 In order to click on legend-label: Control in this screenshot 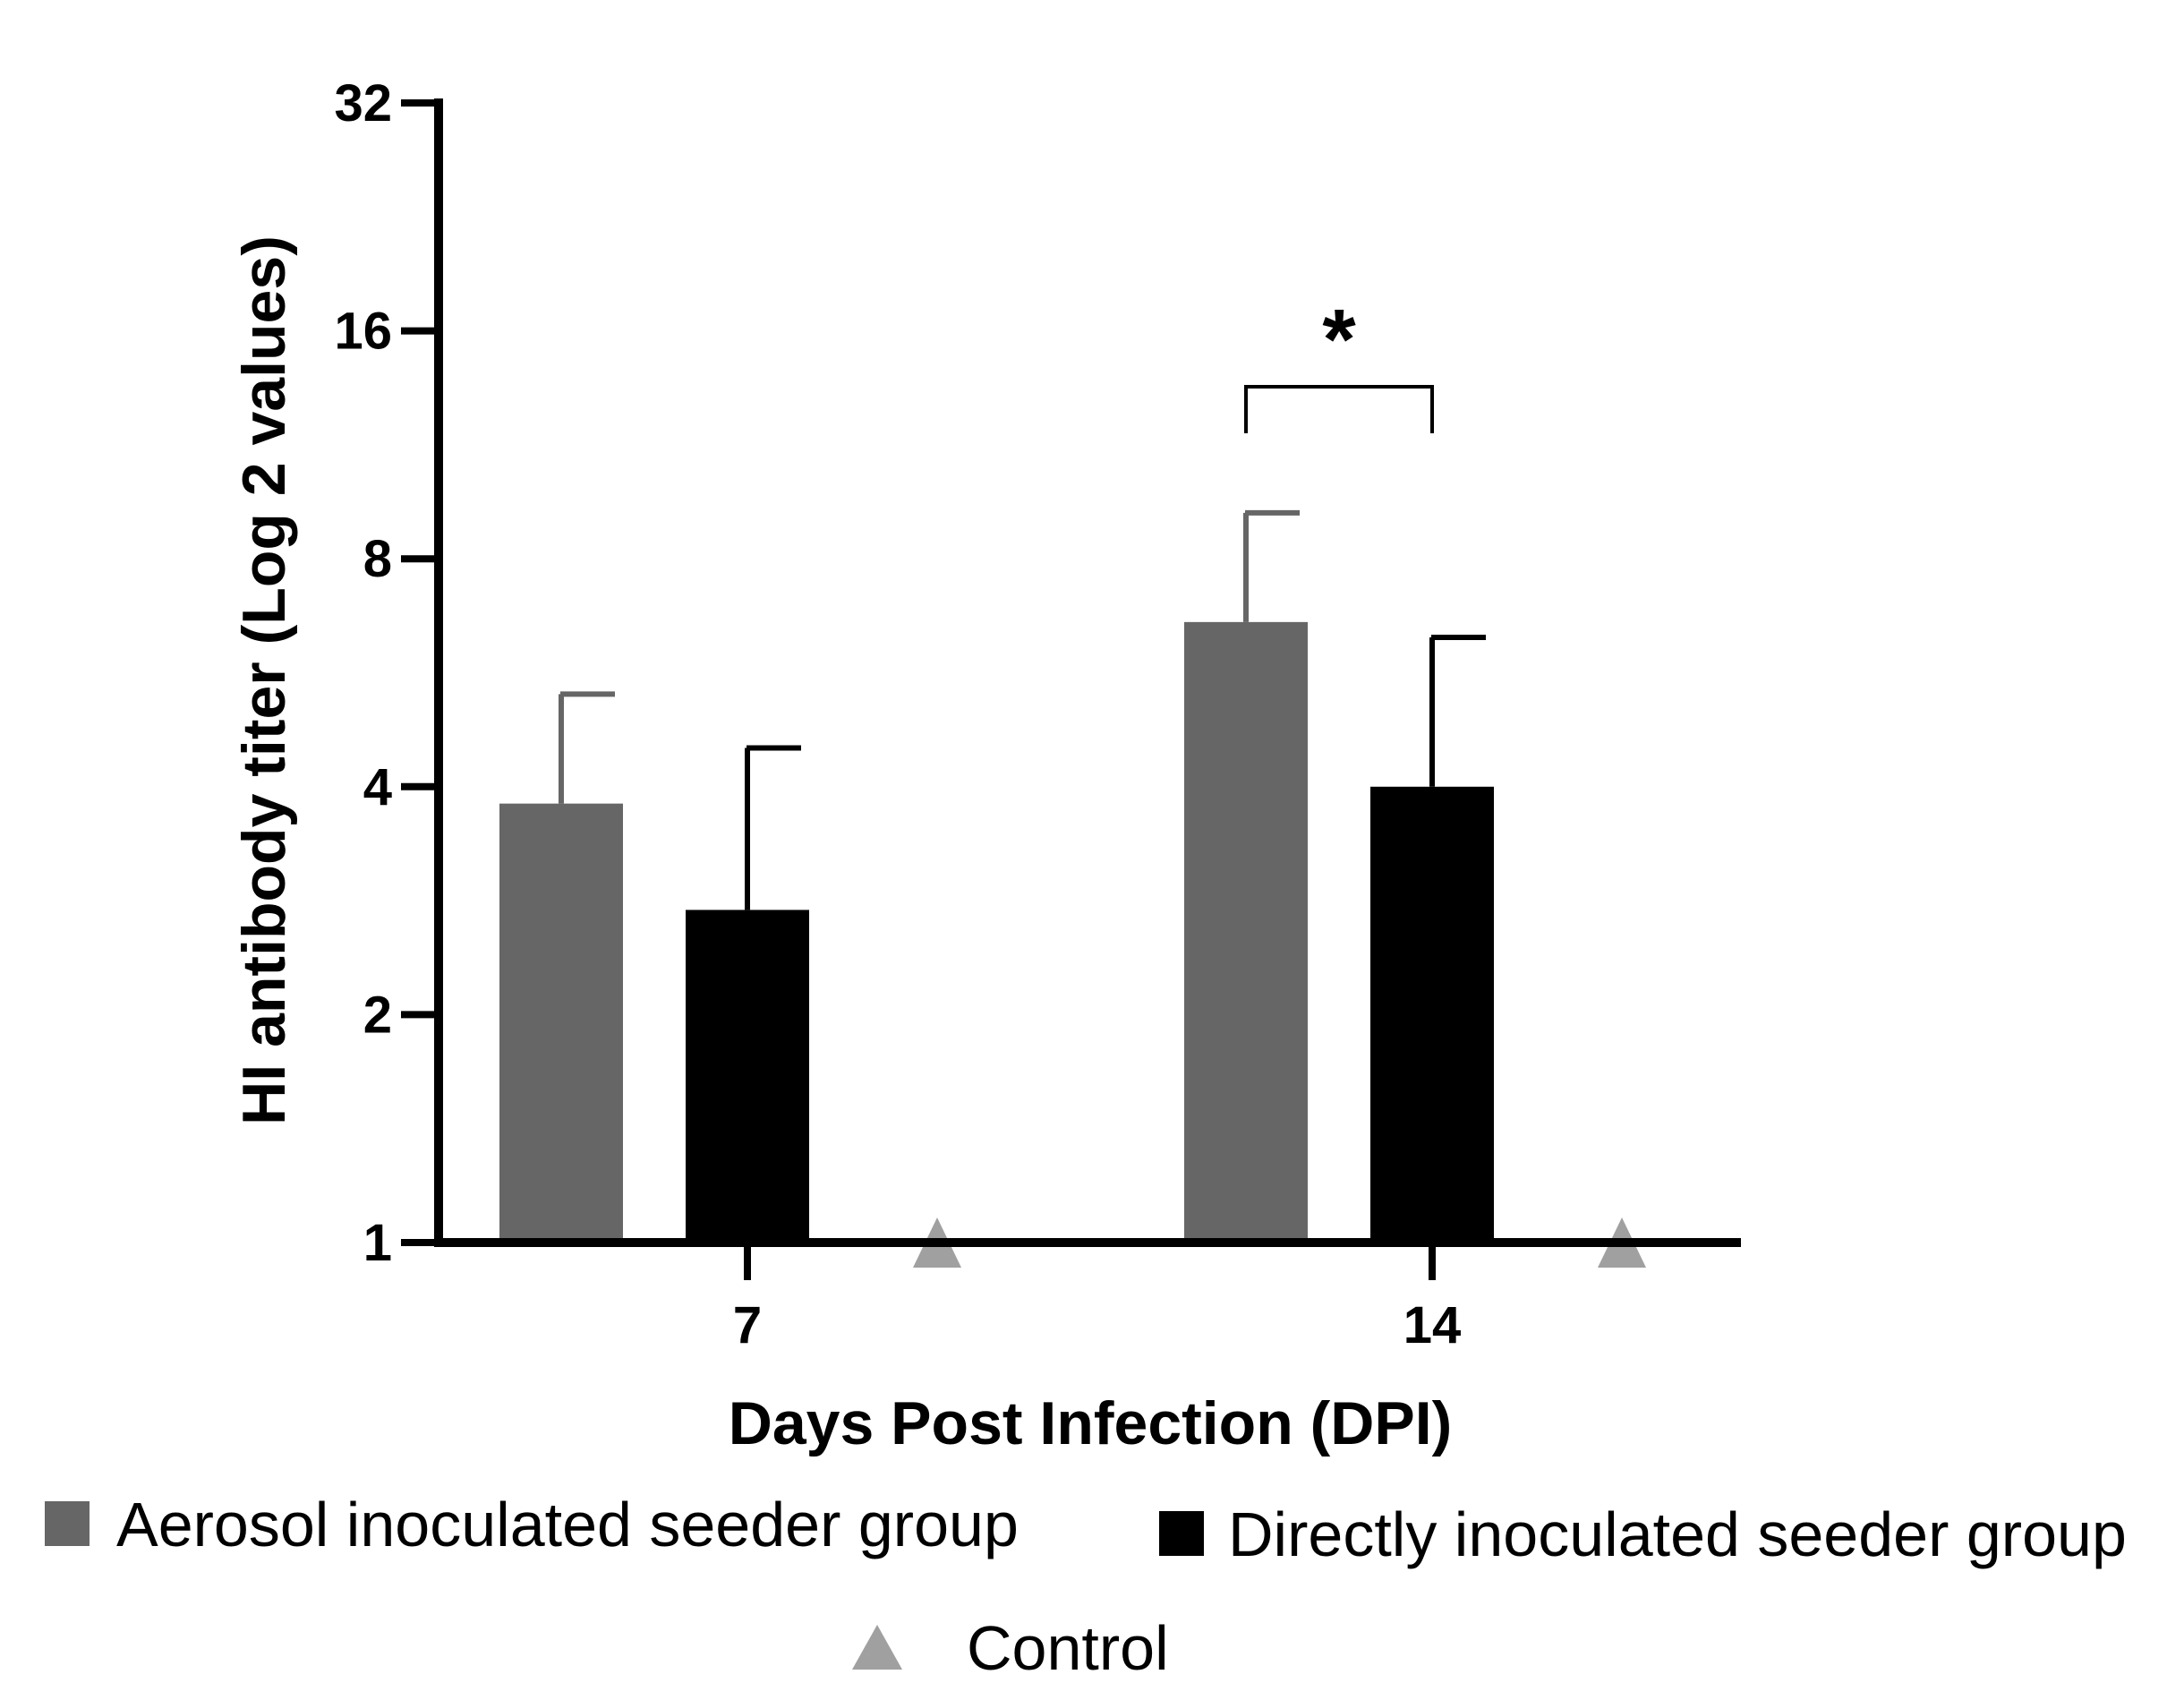, I will do `click(1068, 1648)`.